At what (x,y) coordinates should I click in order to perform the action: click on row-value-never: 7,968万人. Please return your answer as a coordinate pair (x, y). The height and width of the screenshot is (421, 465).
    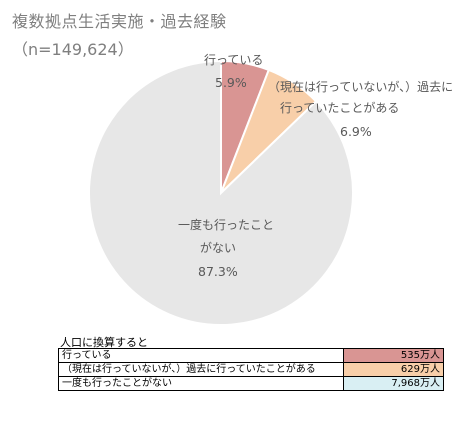
    Looking at the image, I should click on (393, 383).